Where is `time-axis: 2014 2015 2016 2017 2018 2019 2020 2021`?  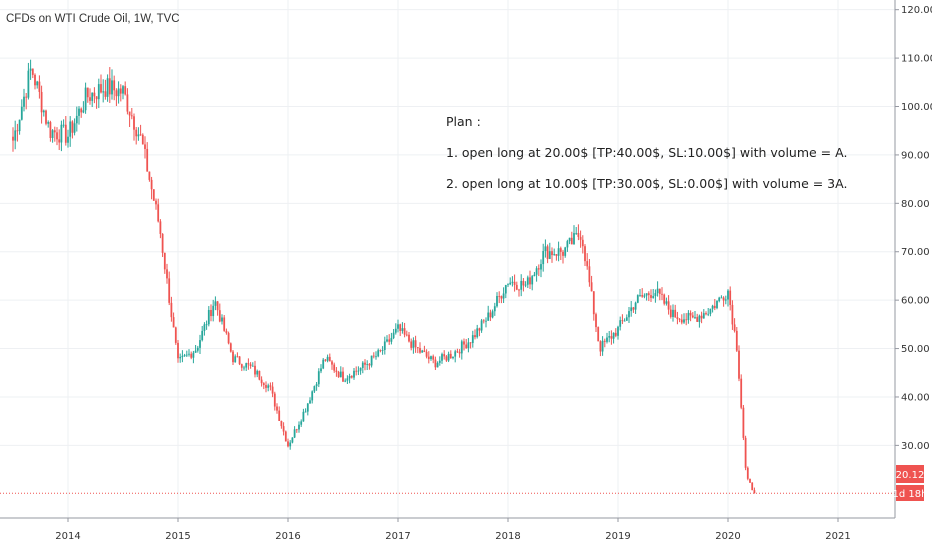 time-axis: 2014 2015 2016 2017 2018 2019 2020 2021 is located at coordinates (453, 530).